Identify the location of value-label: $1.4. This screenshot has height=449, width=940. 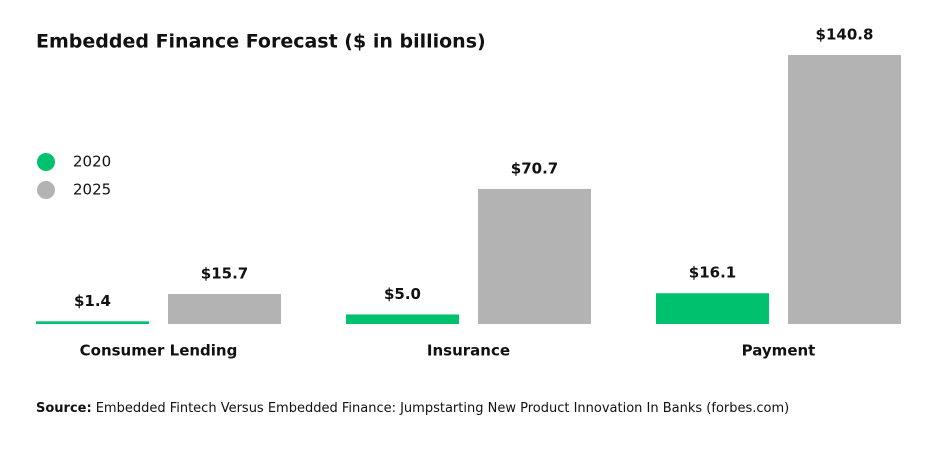
(92, 301).